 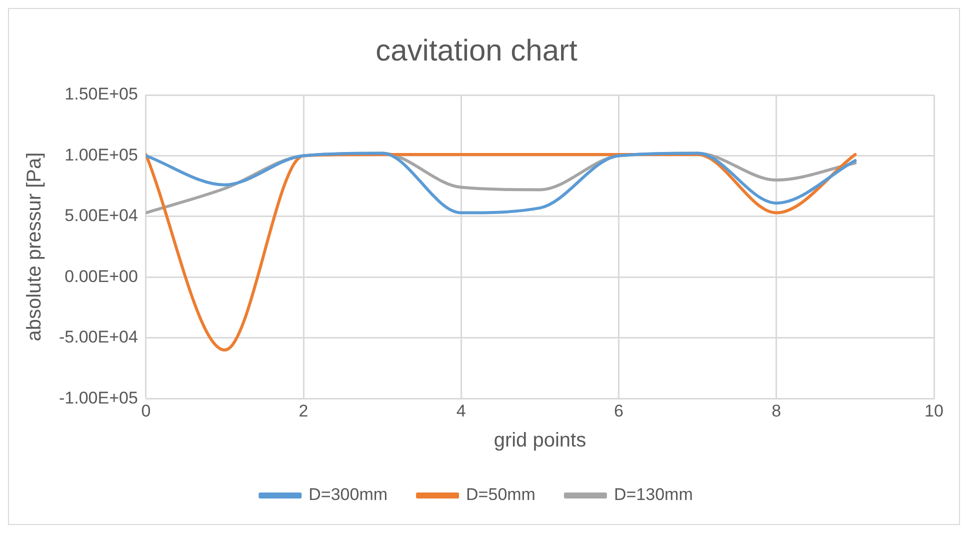 I want to click on y-tick-label: 1.50E+05, so click(x=101, y=94).